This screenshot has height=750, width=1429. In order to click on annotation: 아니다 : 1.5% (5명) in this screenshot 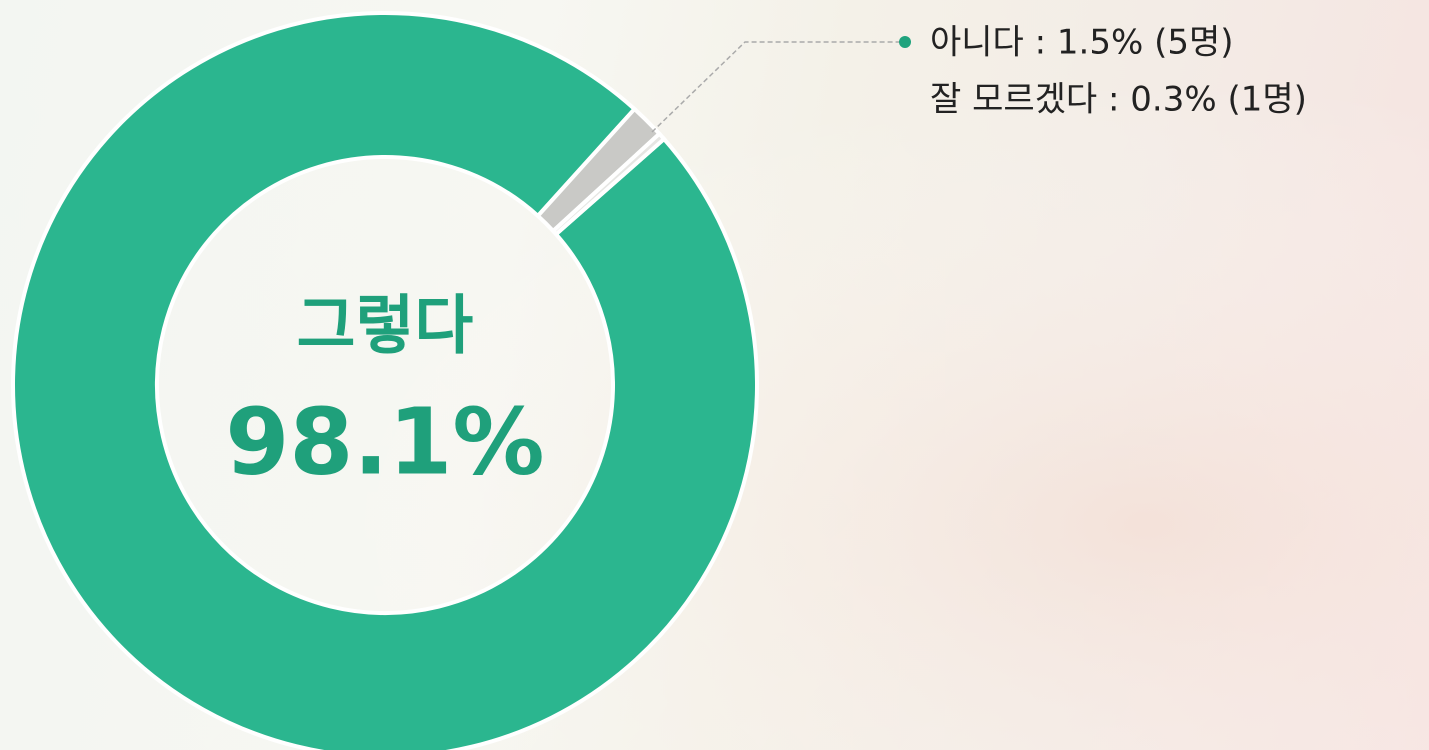, I will do `click(1082, 43)`.